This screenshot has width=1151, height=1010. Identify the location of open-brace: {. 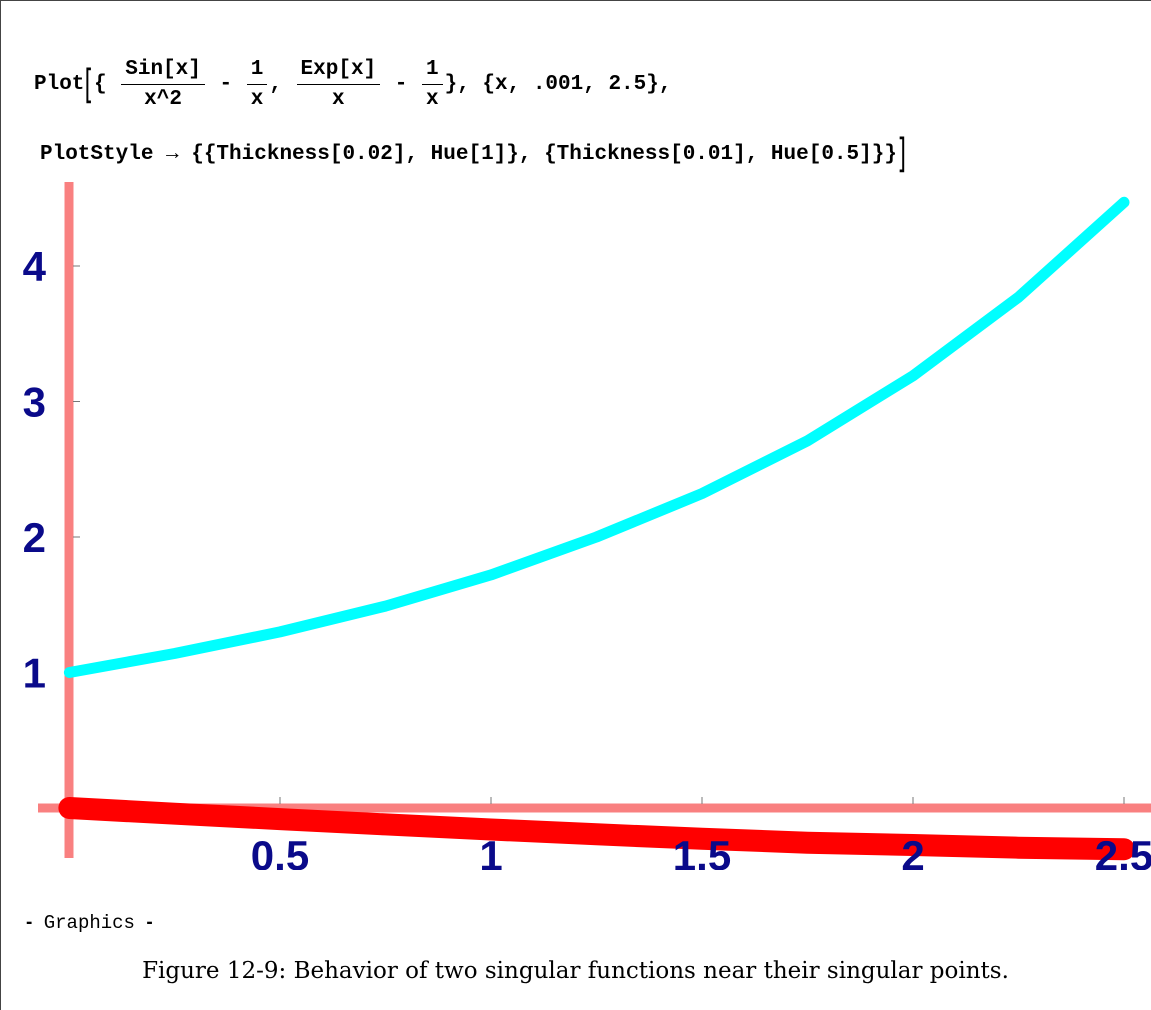
(100, 84).